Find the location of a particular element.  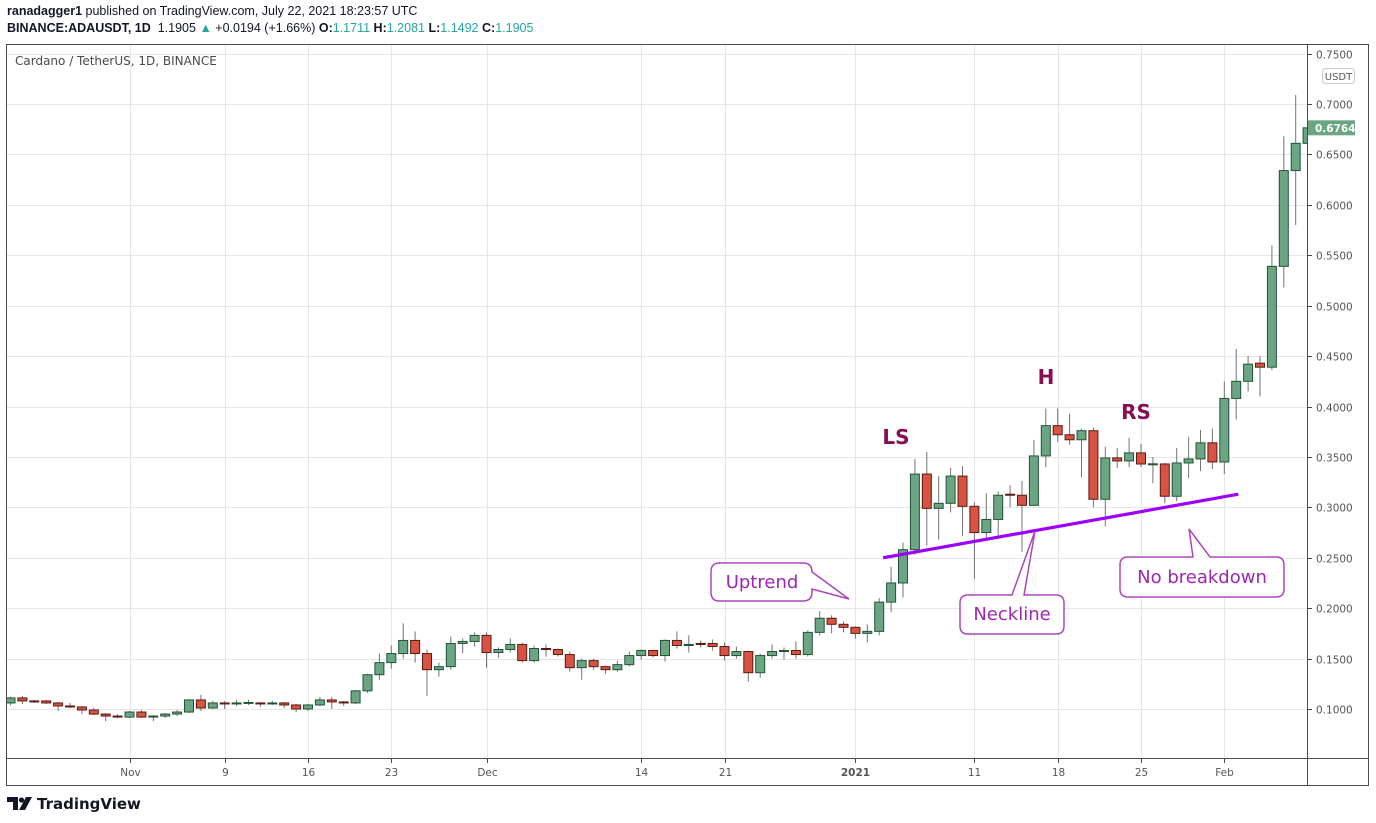

high-label: H: is located at coordinates (380, 28).